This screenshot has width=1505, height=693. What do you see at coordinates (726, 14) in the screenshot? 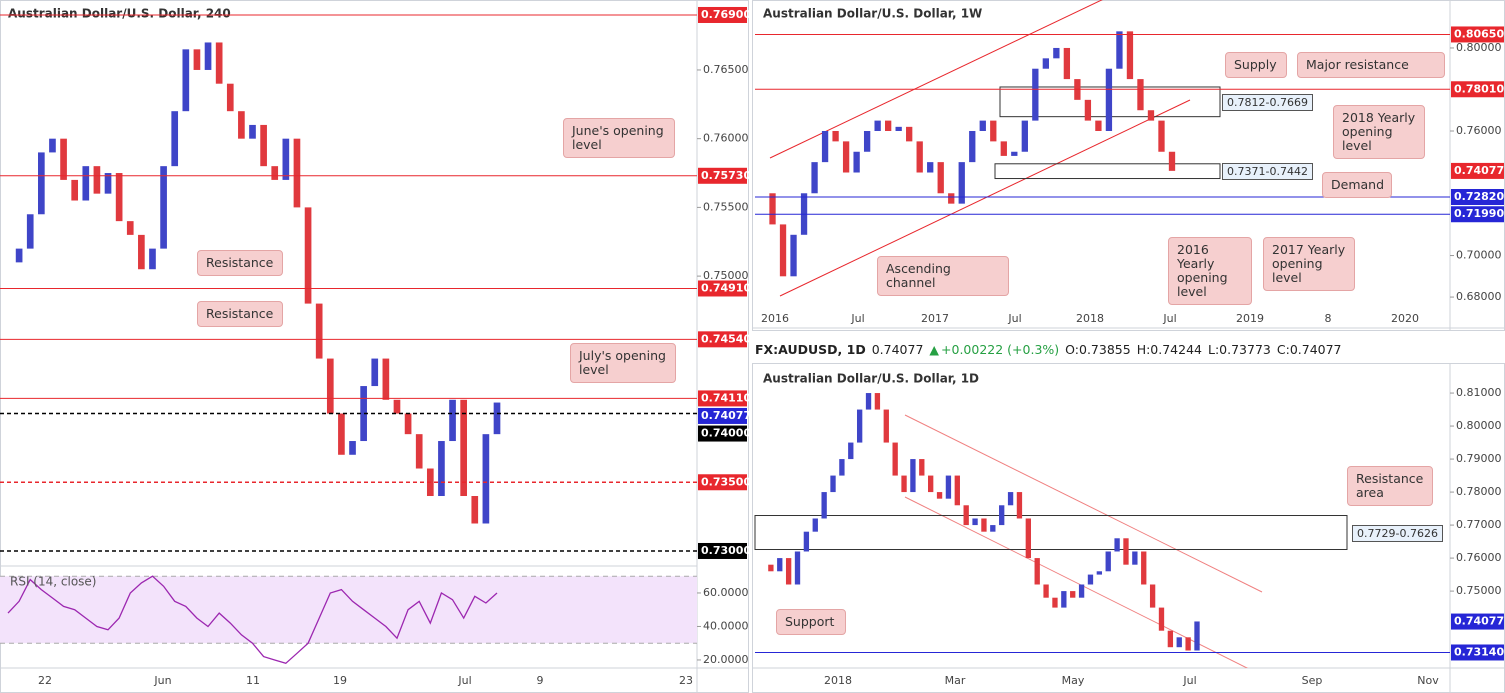
I see `price-label: 0.76900` at bounding box center [726, 14].